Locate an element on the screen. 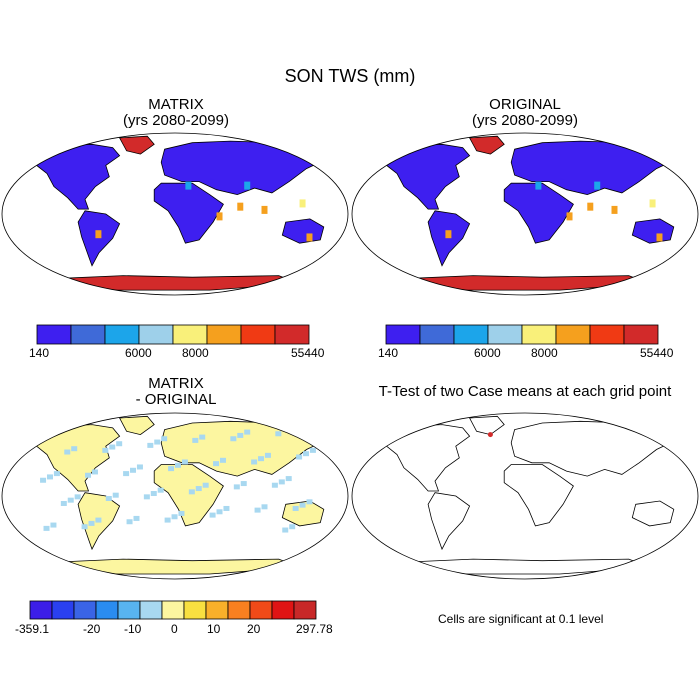  panel-title-difference-line1: MATRIX is located at coordinates (176, 383).